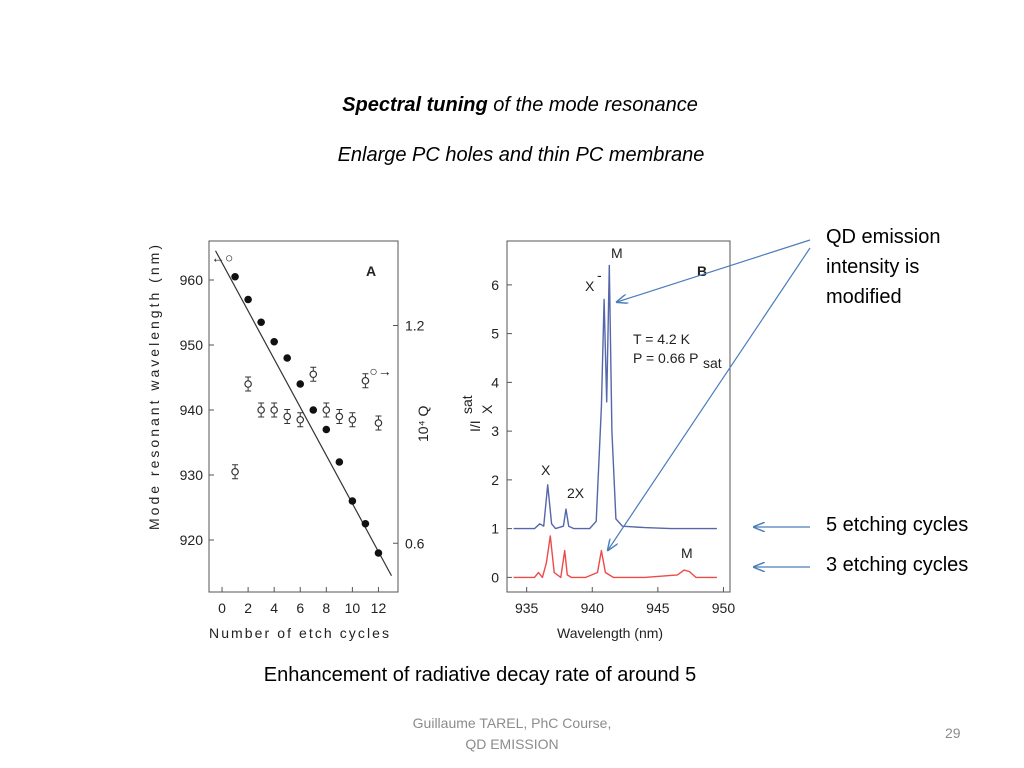 The width and height of the screenshot is (1024, 768). I want to click on peak-label-m-top: M, so click(617, 253).